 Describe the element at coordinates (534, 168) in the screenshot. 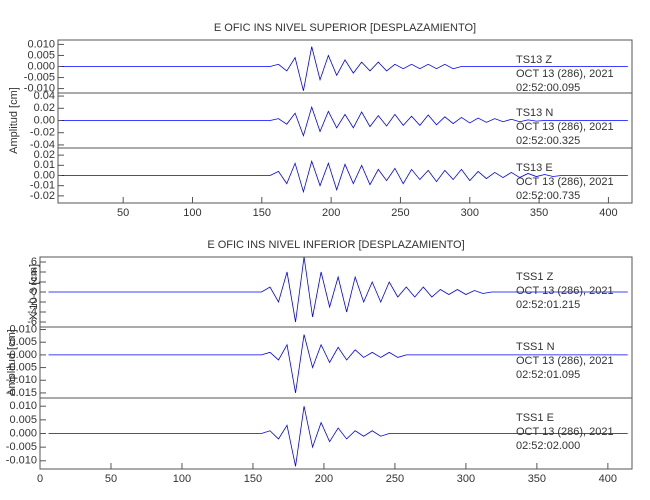

I see `trace-name: TS13 E` at that location.